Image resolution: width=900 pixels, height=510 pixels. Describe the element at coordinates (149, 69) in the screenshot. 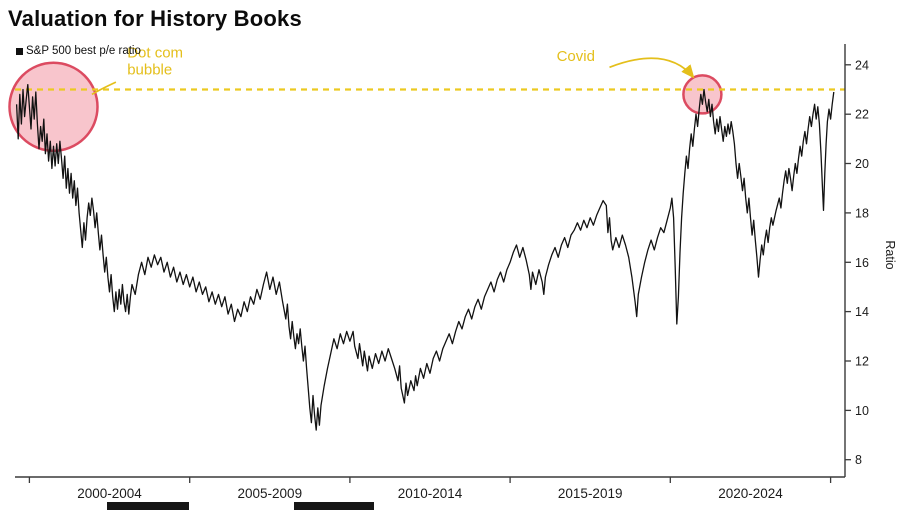

I see `annotation-label: bubble` at that location.